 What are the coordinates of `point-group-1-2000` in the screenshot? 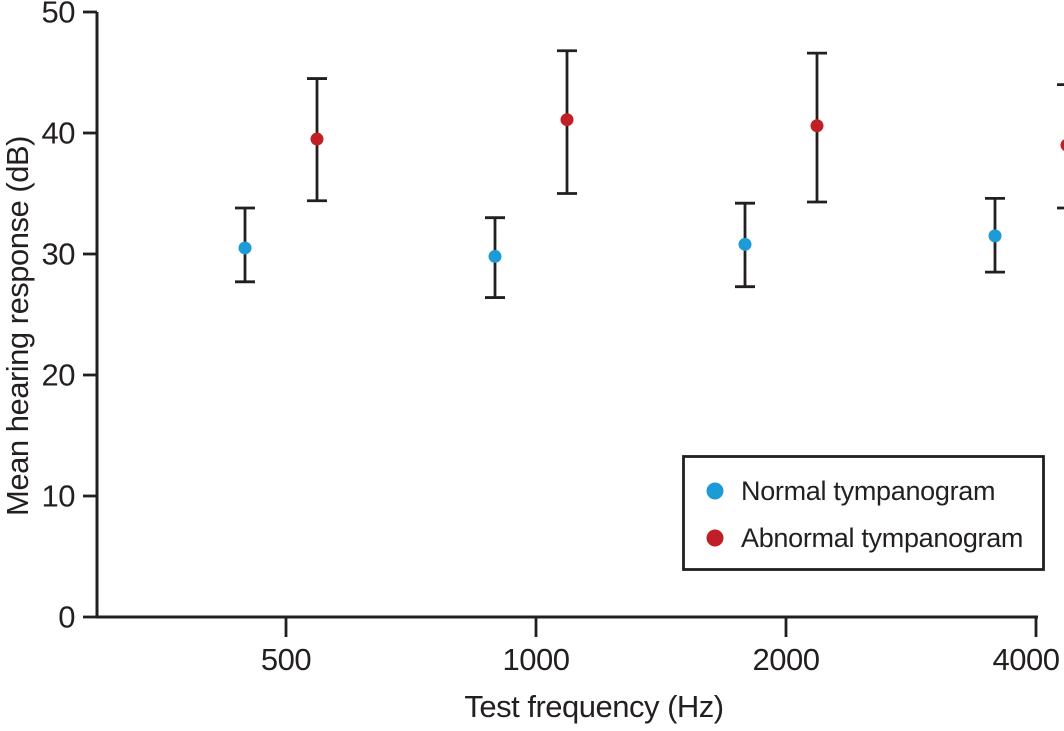 It's located at (817, 127).